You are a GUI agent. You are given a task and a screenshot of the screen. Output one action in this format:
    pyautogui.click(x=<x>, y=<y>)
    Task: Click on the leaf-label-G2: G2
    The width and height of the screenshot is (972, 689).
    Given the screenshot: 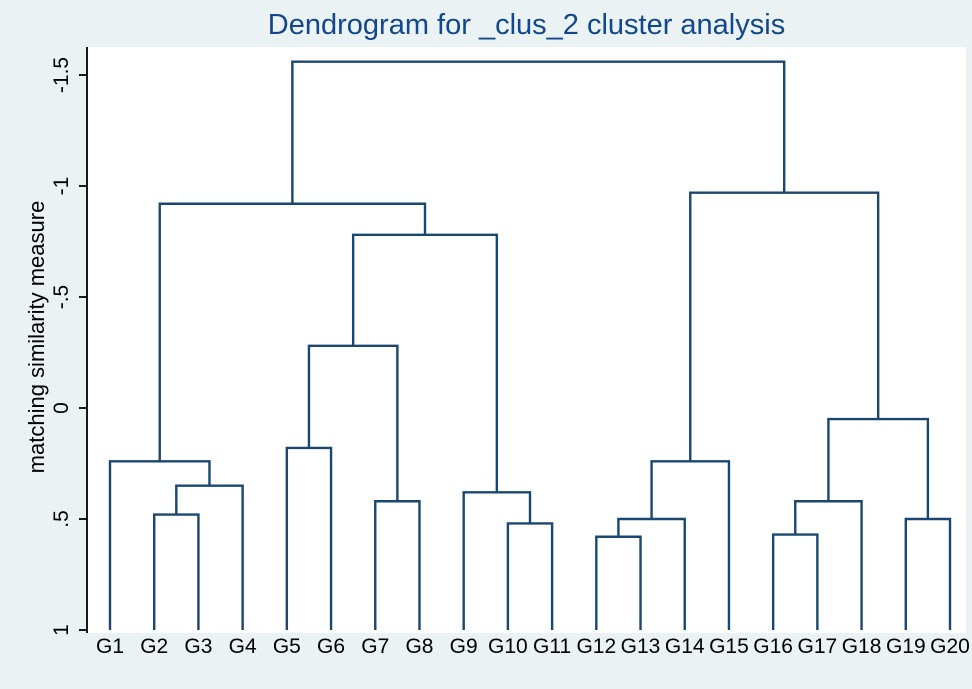 What is the action you would take?
    pyautogui.click(x=154, y=646)
    